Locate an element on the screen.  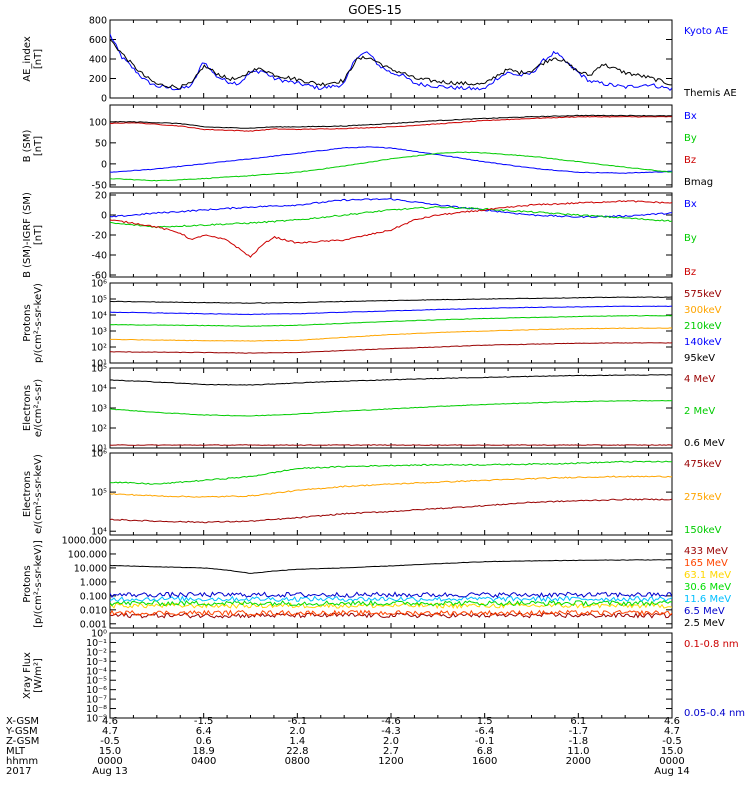
y-tick-label: 10⁻⁶ is located at coordinates (96, 690).